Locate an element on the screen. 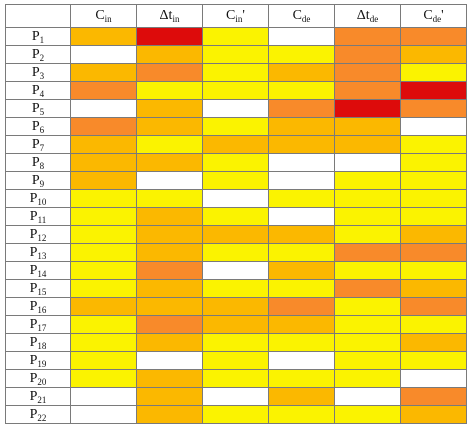  label-subscript: 21 is located at coordinates (42, 399).